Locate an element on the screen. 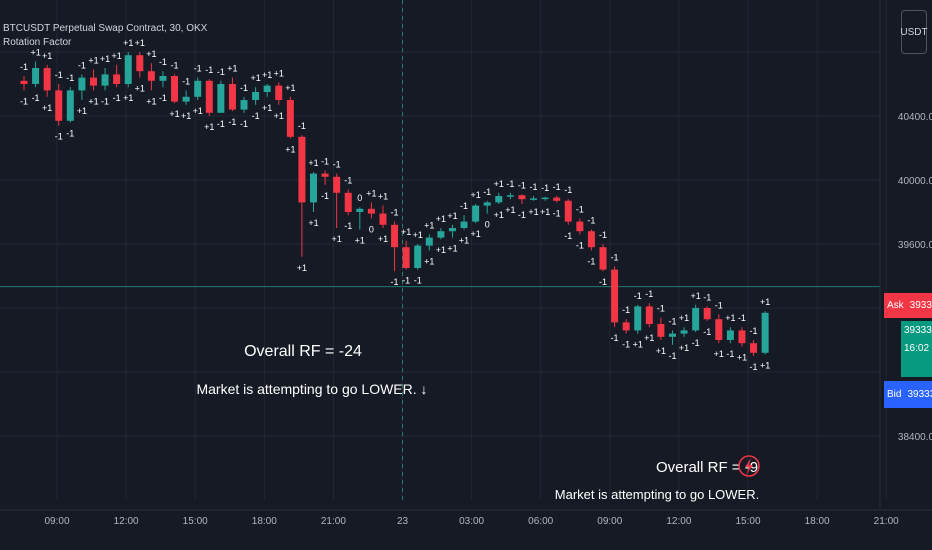  price-axis: 40400.0 40000.0 39600.0 38400.0 is located at coordinates (905, 255).